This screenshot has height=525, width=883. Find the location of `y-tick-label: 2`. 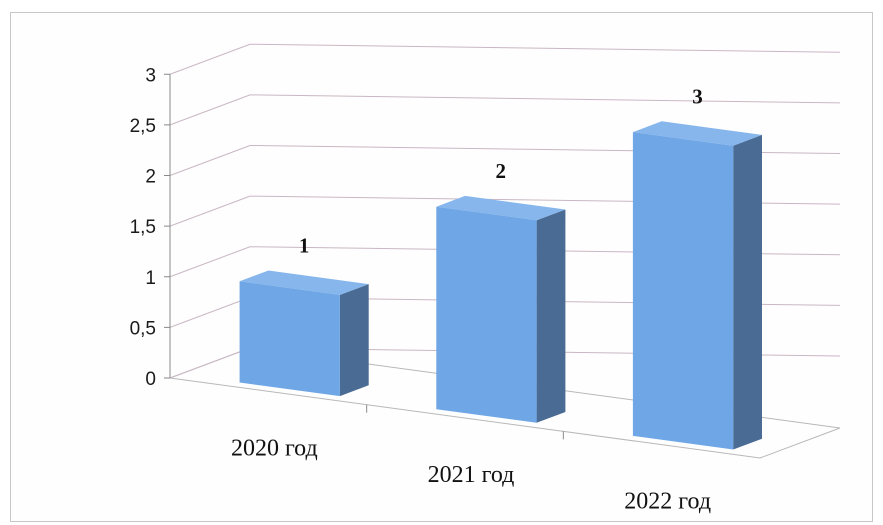

y-tick-label: 2 is located at coordinates (150, 177).